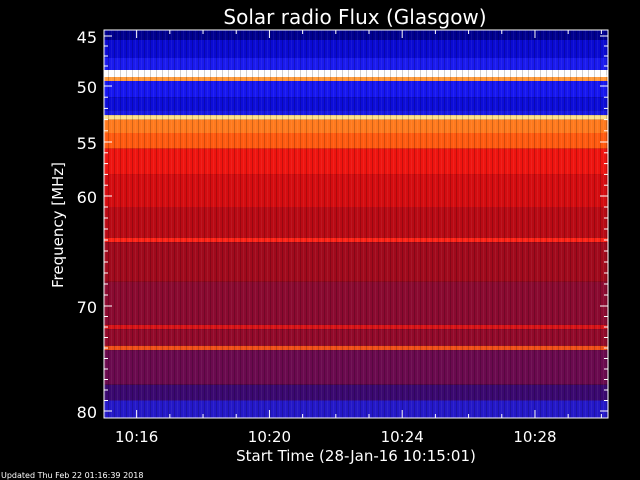 The image size is (640, 480). Describe the element at coordinates (356, 456) in the screenshot. I see `x-axis-label: Start Time (28-Jan-16 10:15:01)` at that location.